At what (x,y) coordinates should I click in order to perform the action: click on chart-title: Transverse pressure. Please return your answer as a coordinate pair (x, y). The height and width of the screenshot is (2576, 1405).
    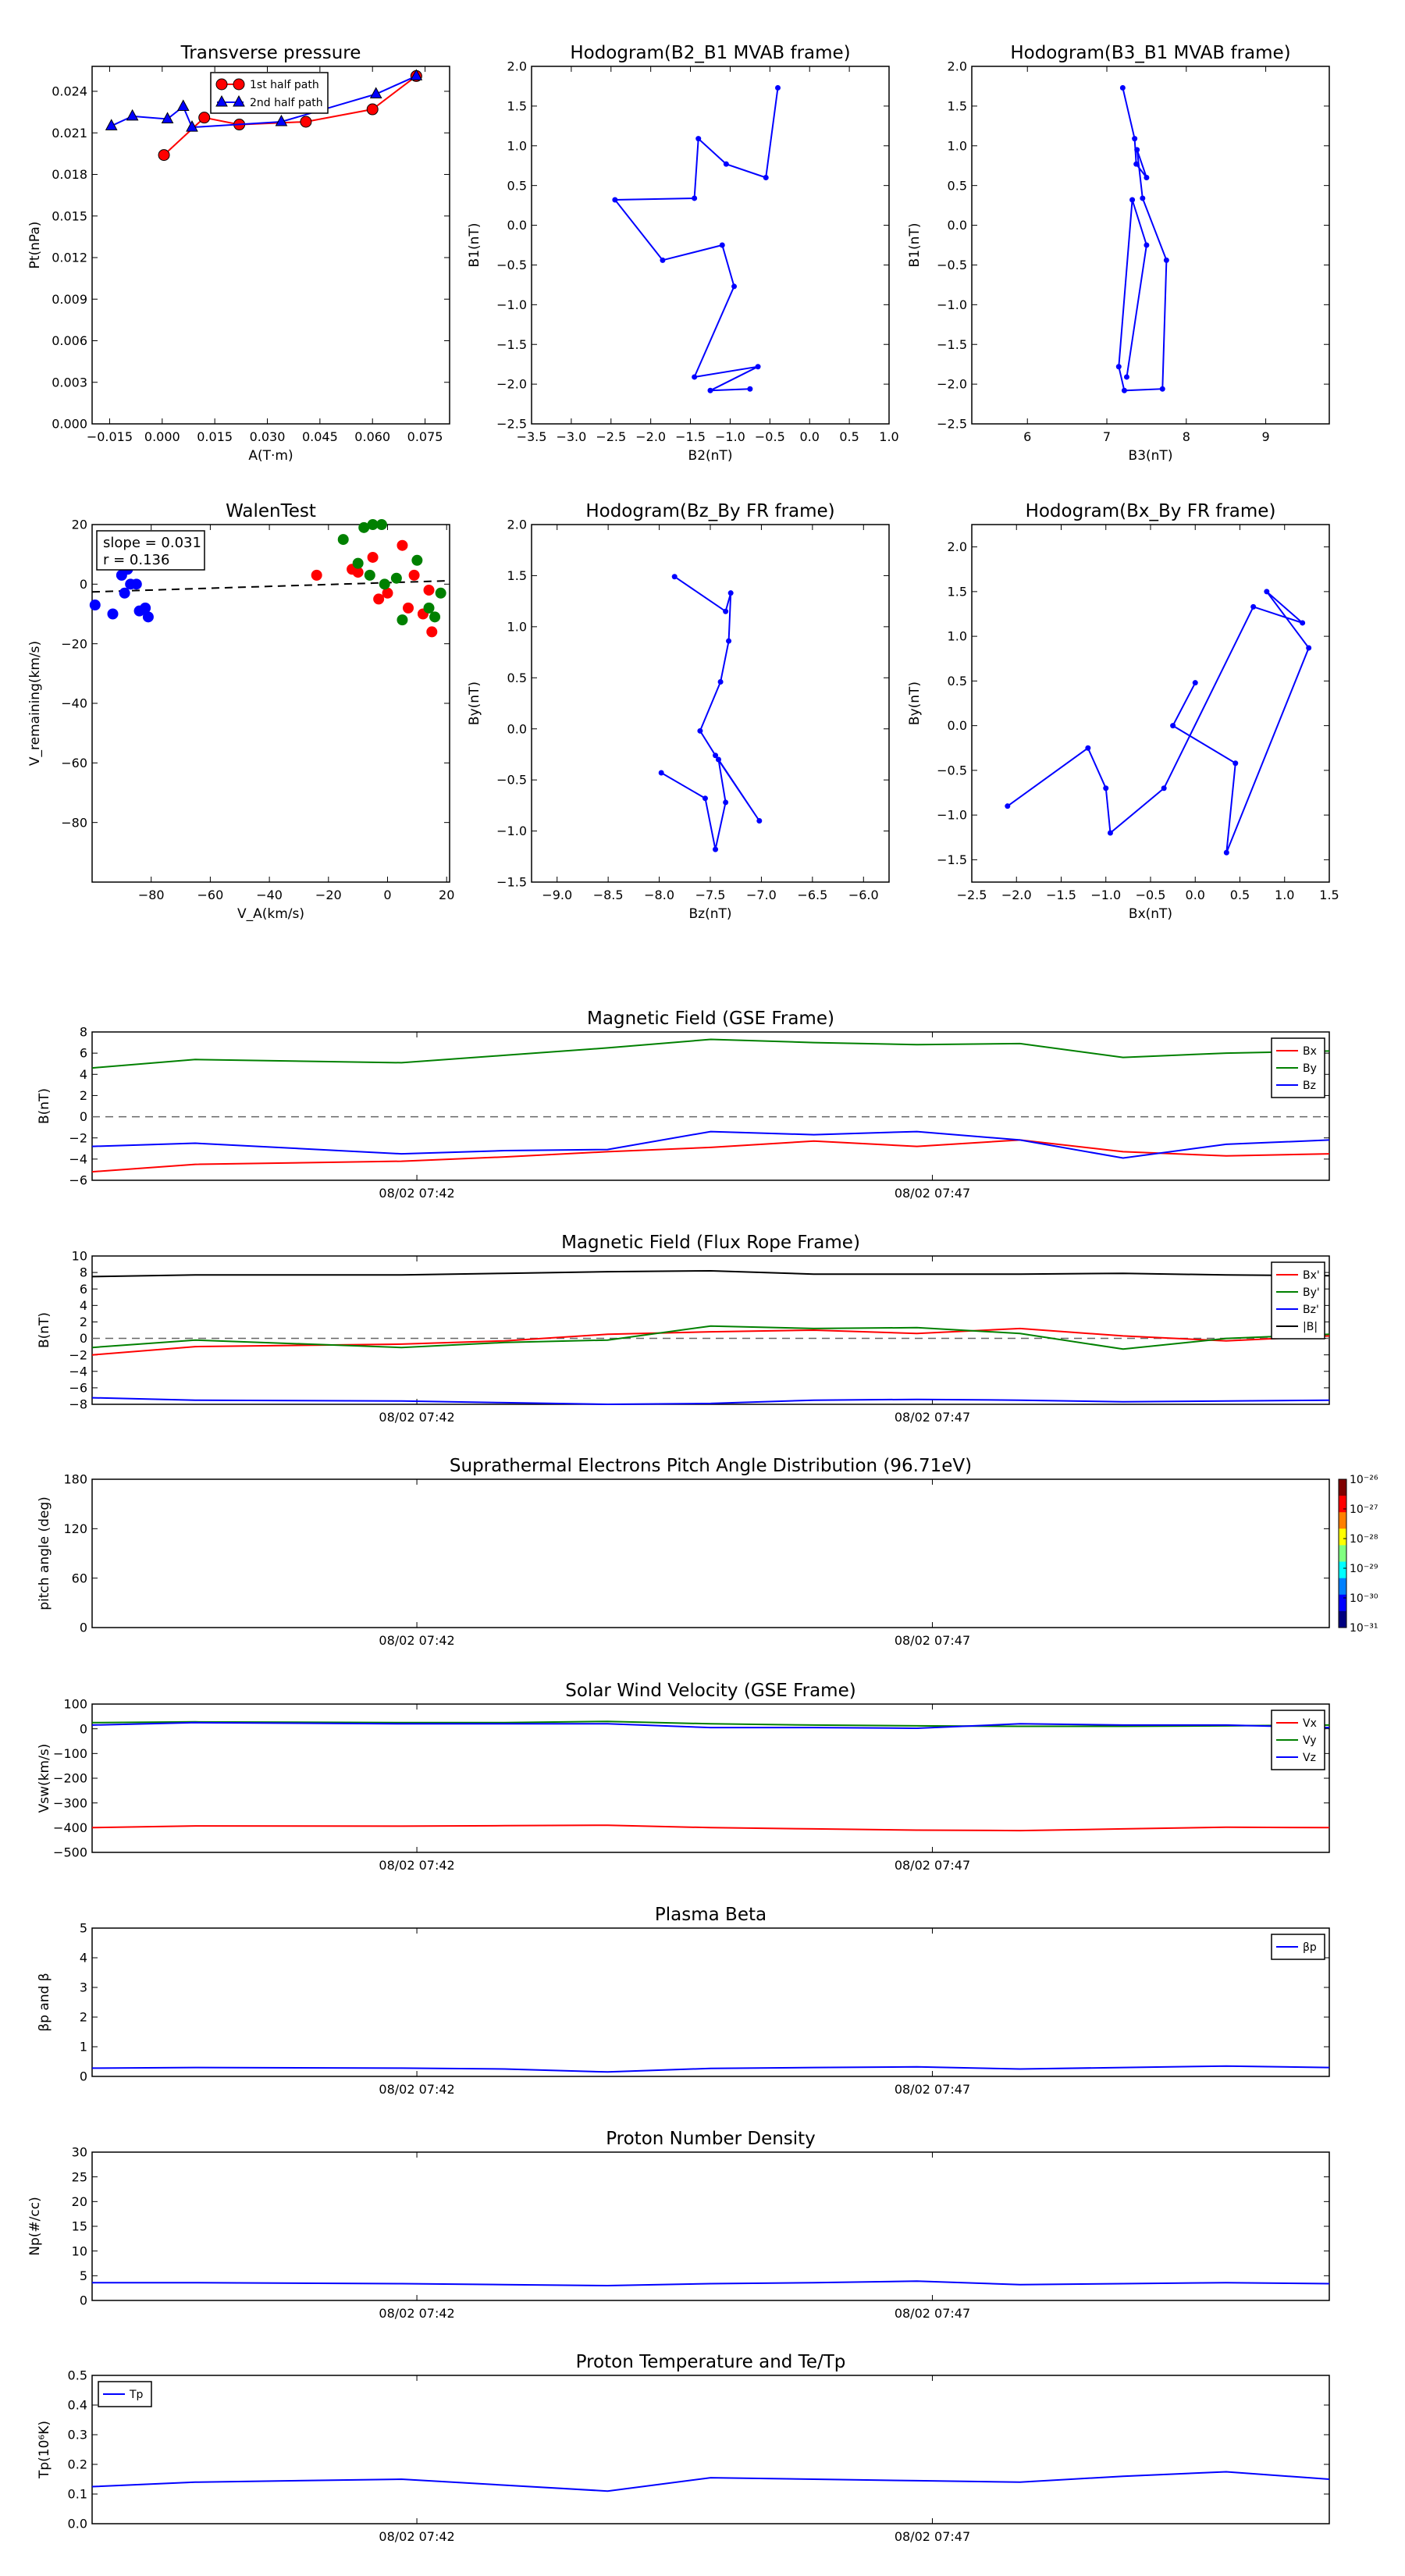
    Looking at the image, I should click on (270, 53).